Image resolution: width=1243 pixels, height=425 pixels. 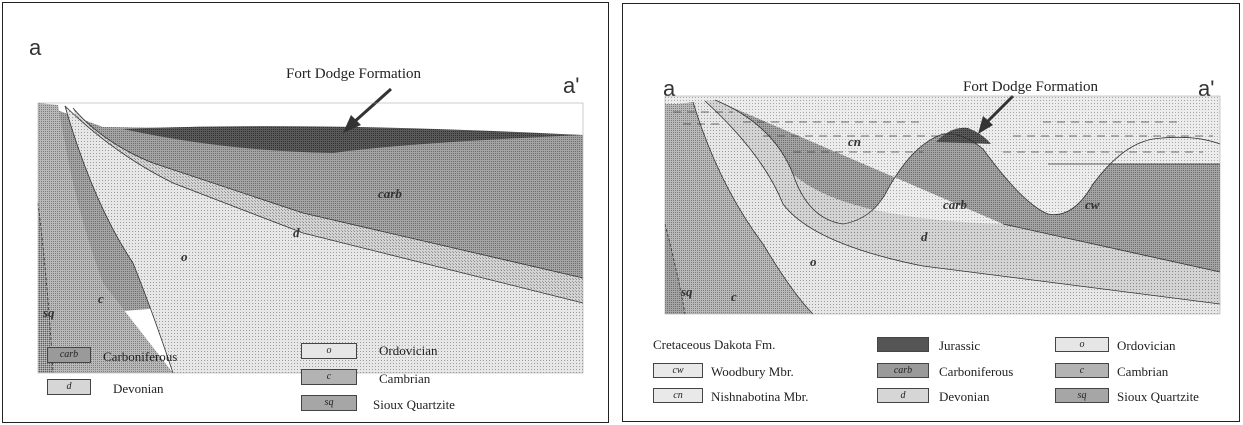 I want to click on legend-label-nishnabotina: Nishnabotina Mbr., so click(x=760, y=396).